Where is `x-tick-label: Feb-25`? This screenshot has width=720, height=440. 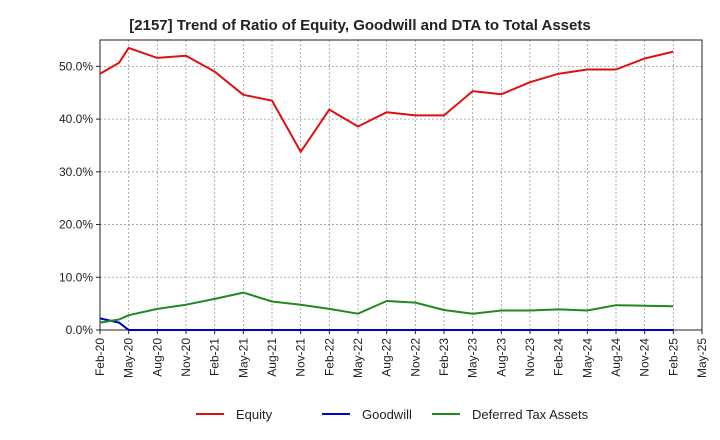 x-tick-label: Feb-25 is located at coordinates (673, 357).